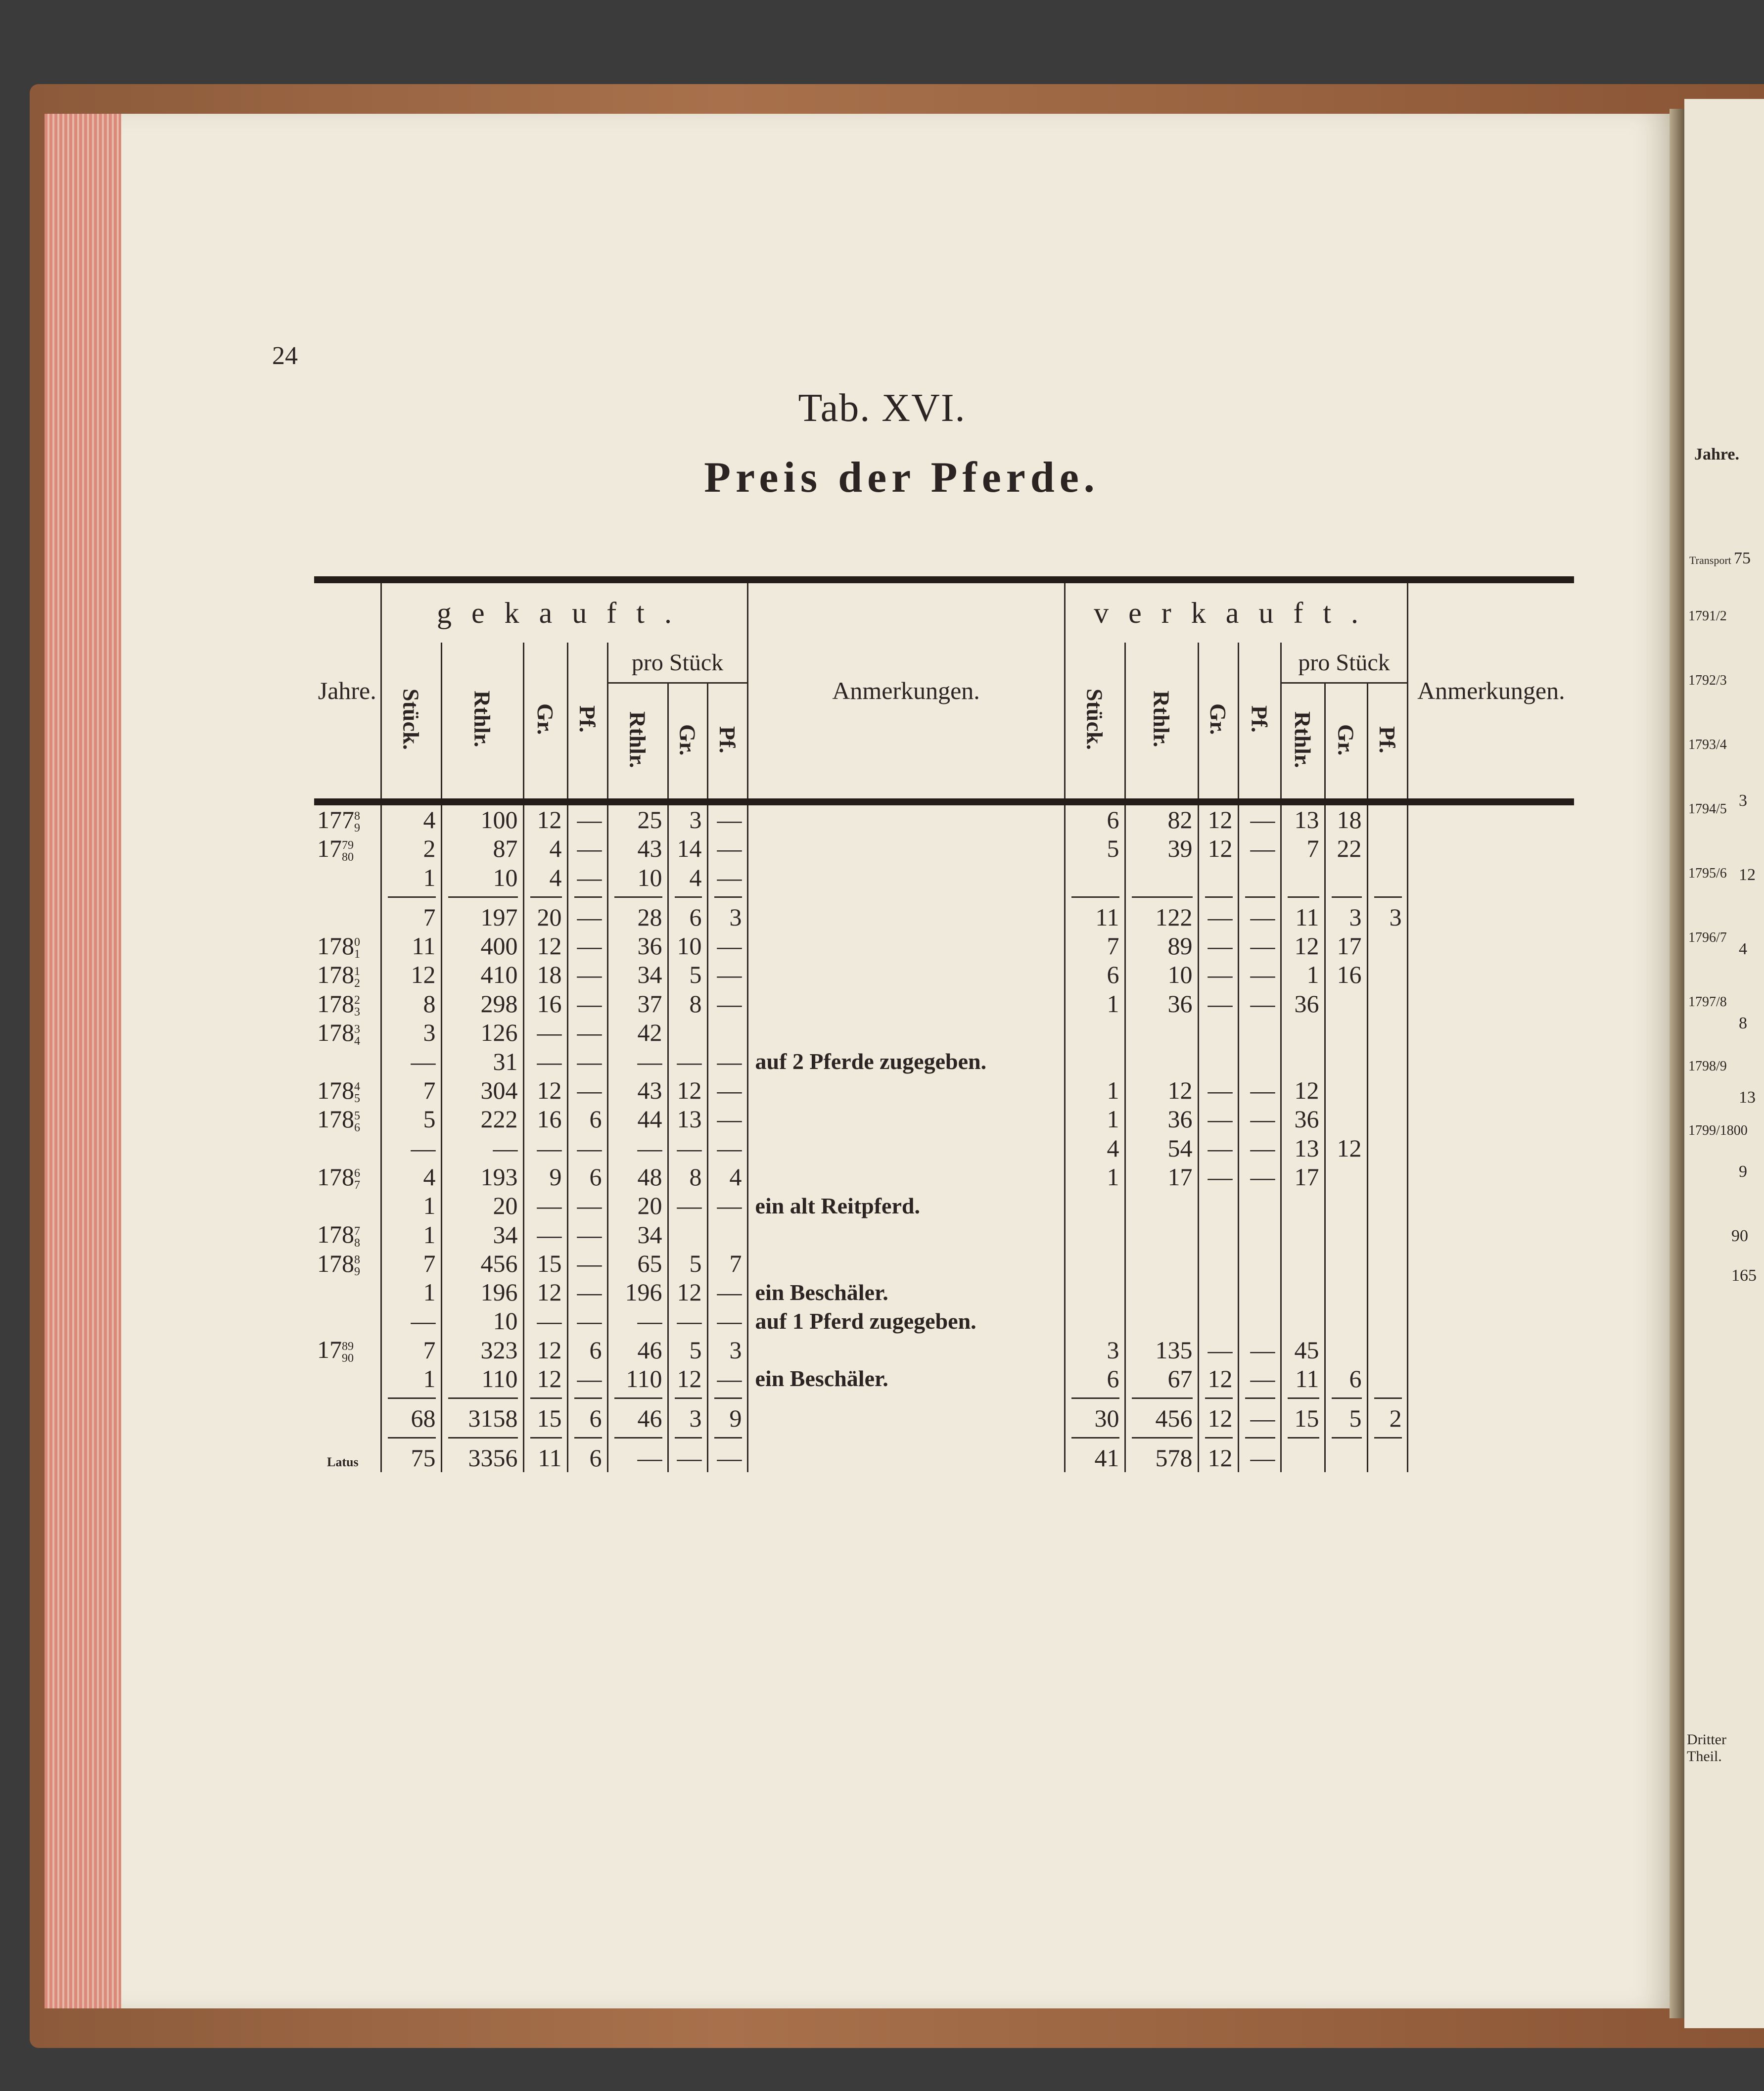 The width and height of the screenshot is (1764, 2091). I want to click on right-page-footer: Dritter Theil., so click(1706, 1748).